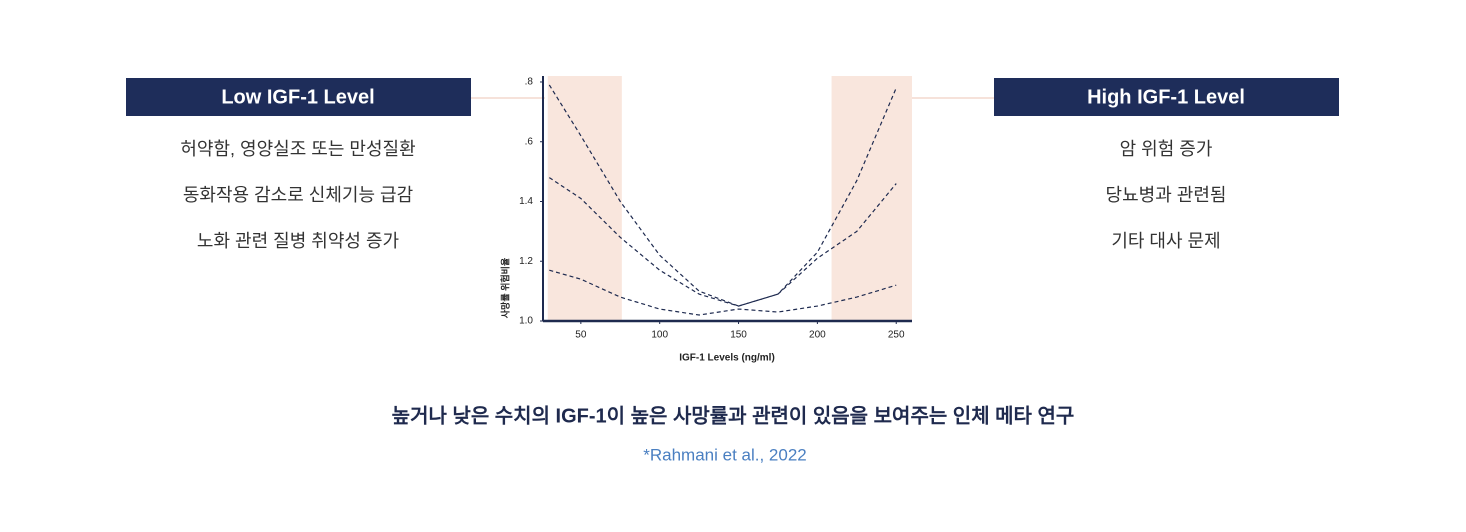 This screenshot has width=1466, height=532. I want to click on x-axis-label: IGF-1 Levels (ng/ml), so click(727, 358).